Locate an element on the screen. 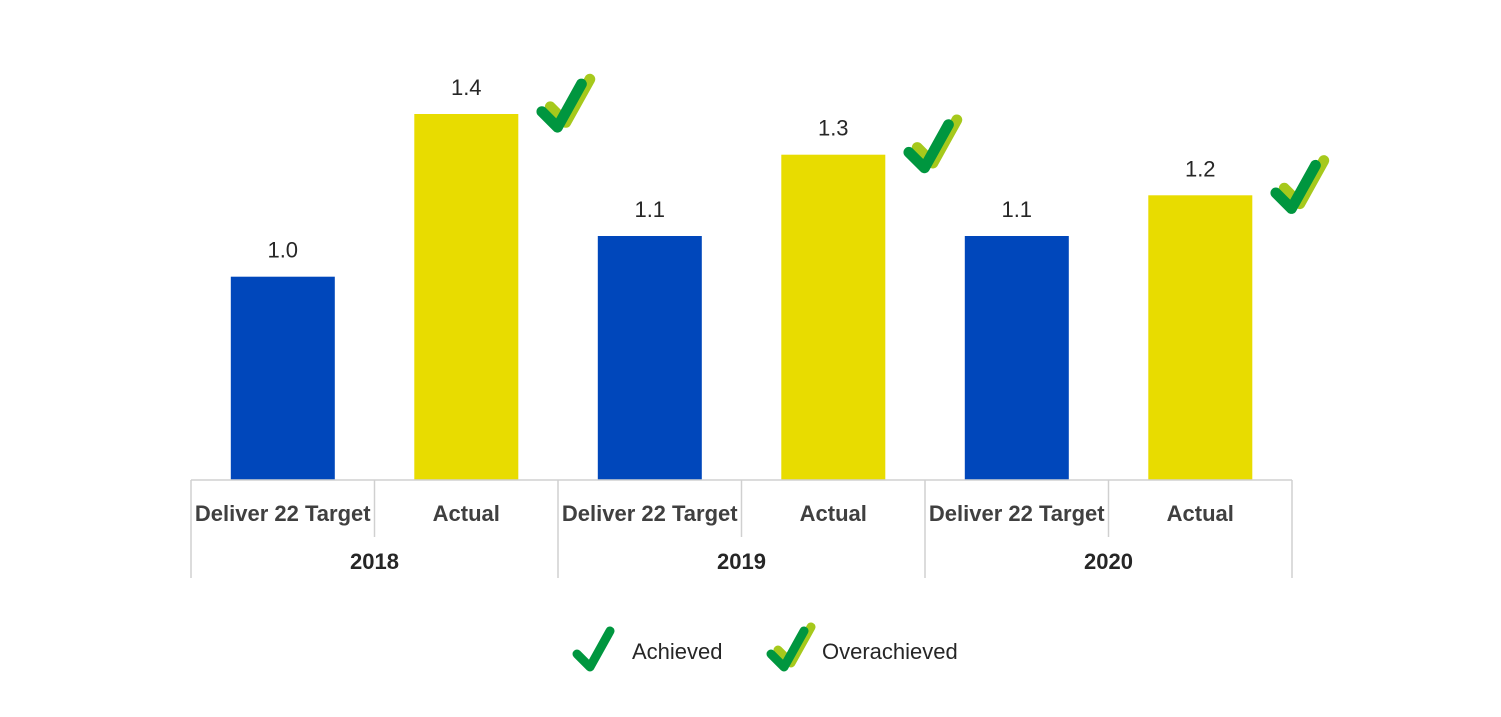 This screenshot has width=1501, height=717. legend-item: Achieved is located at coordinates (647, 649).